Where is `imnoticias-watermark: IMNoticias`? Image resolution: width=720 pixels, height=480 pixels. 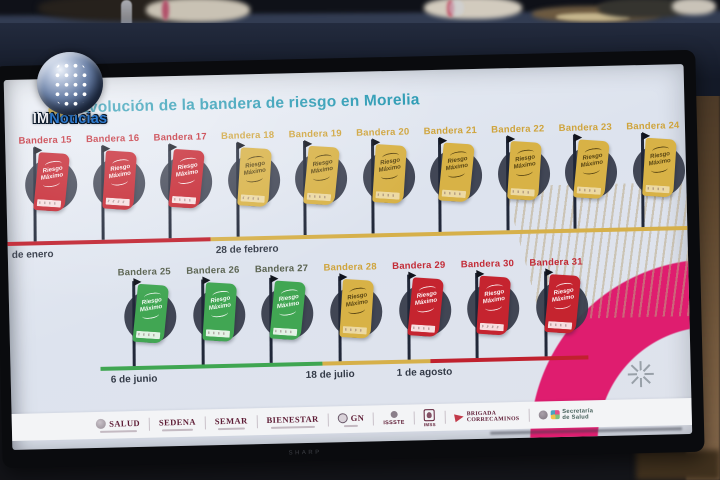
imnoticias-watermark: IMNoticias is located at coordinates (70, 89).